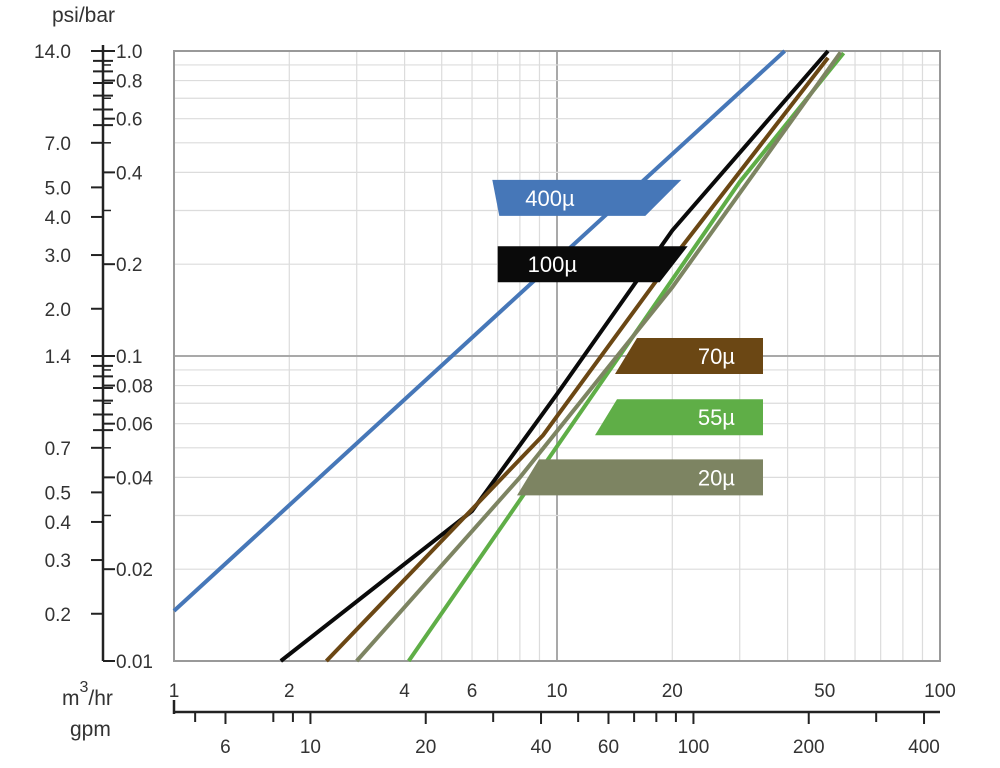 The height and width of the screenshot is (768, 1000). Describe the element at coordinates (129, 357) in the screenshot. I see `bar-tick-label: 0.1` at that location.